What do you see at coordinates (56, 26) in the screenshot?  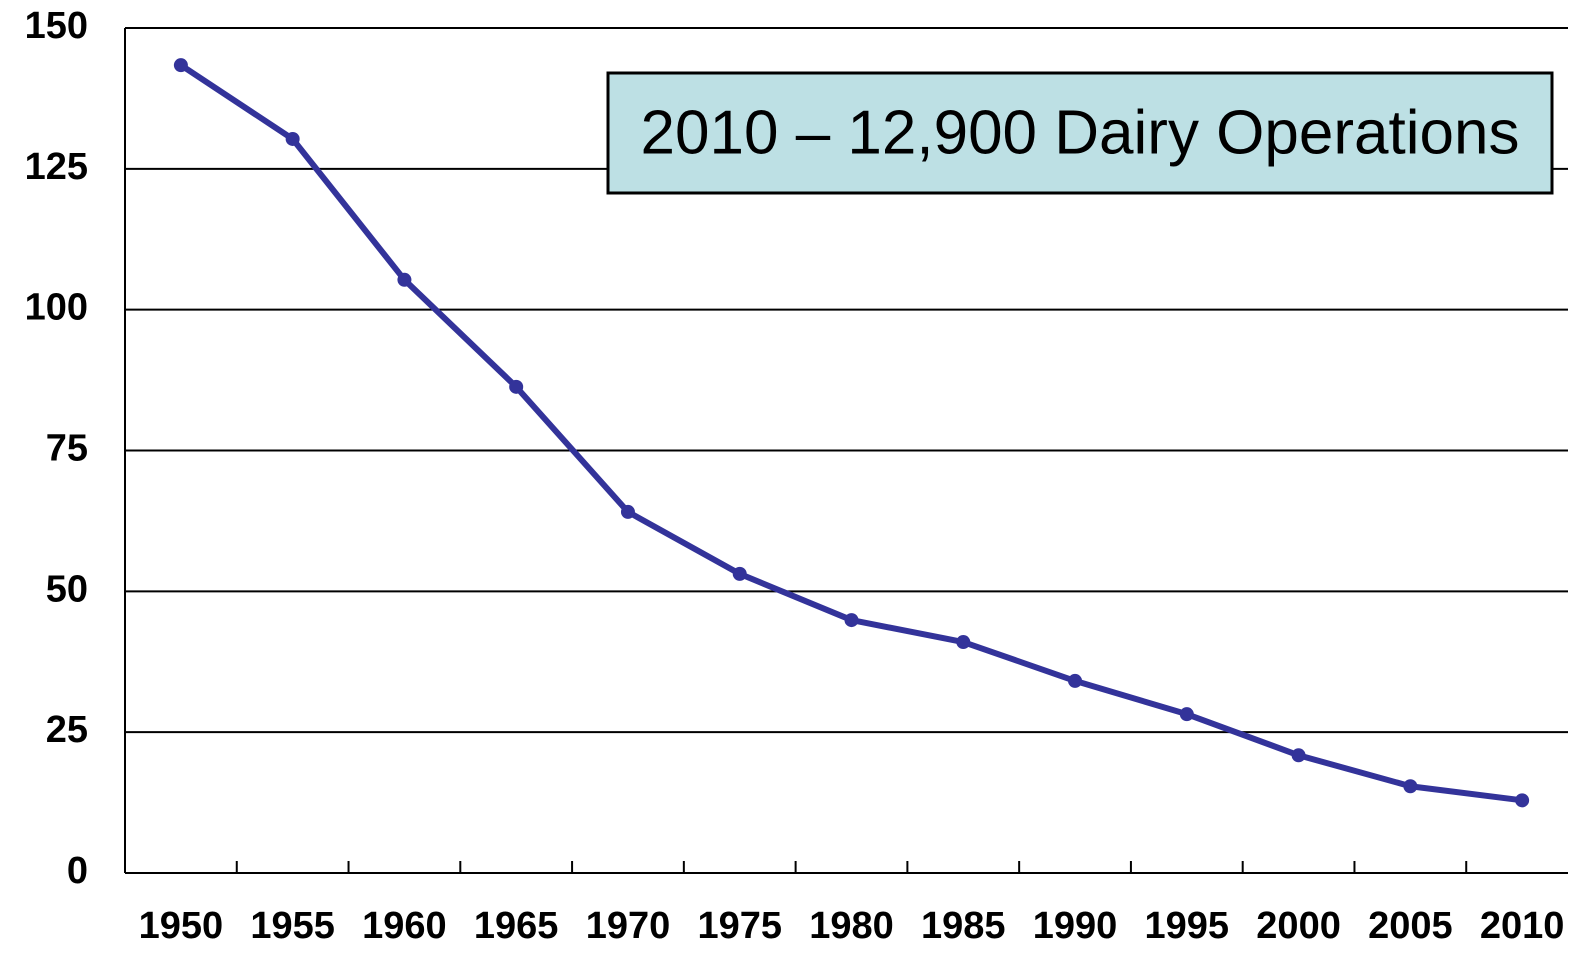 I see `y-tick-label: 150` at bounding box center [56, 26].